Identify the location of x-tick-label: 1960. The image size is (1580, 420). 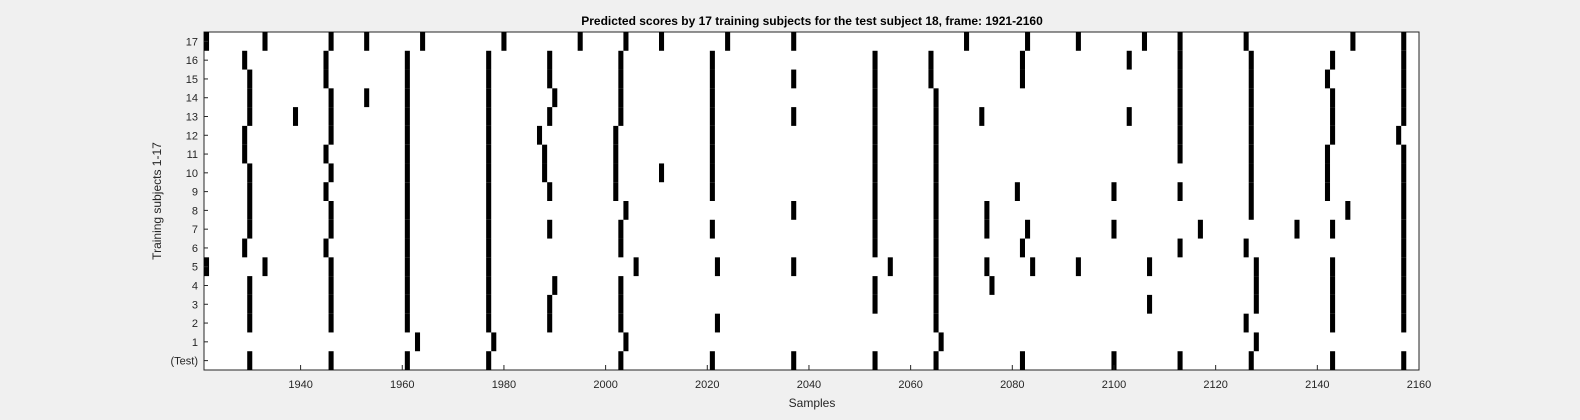
(402, 385).